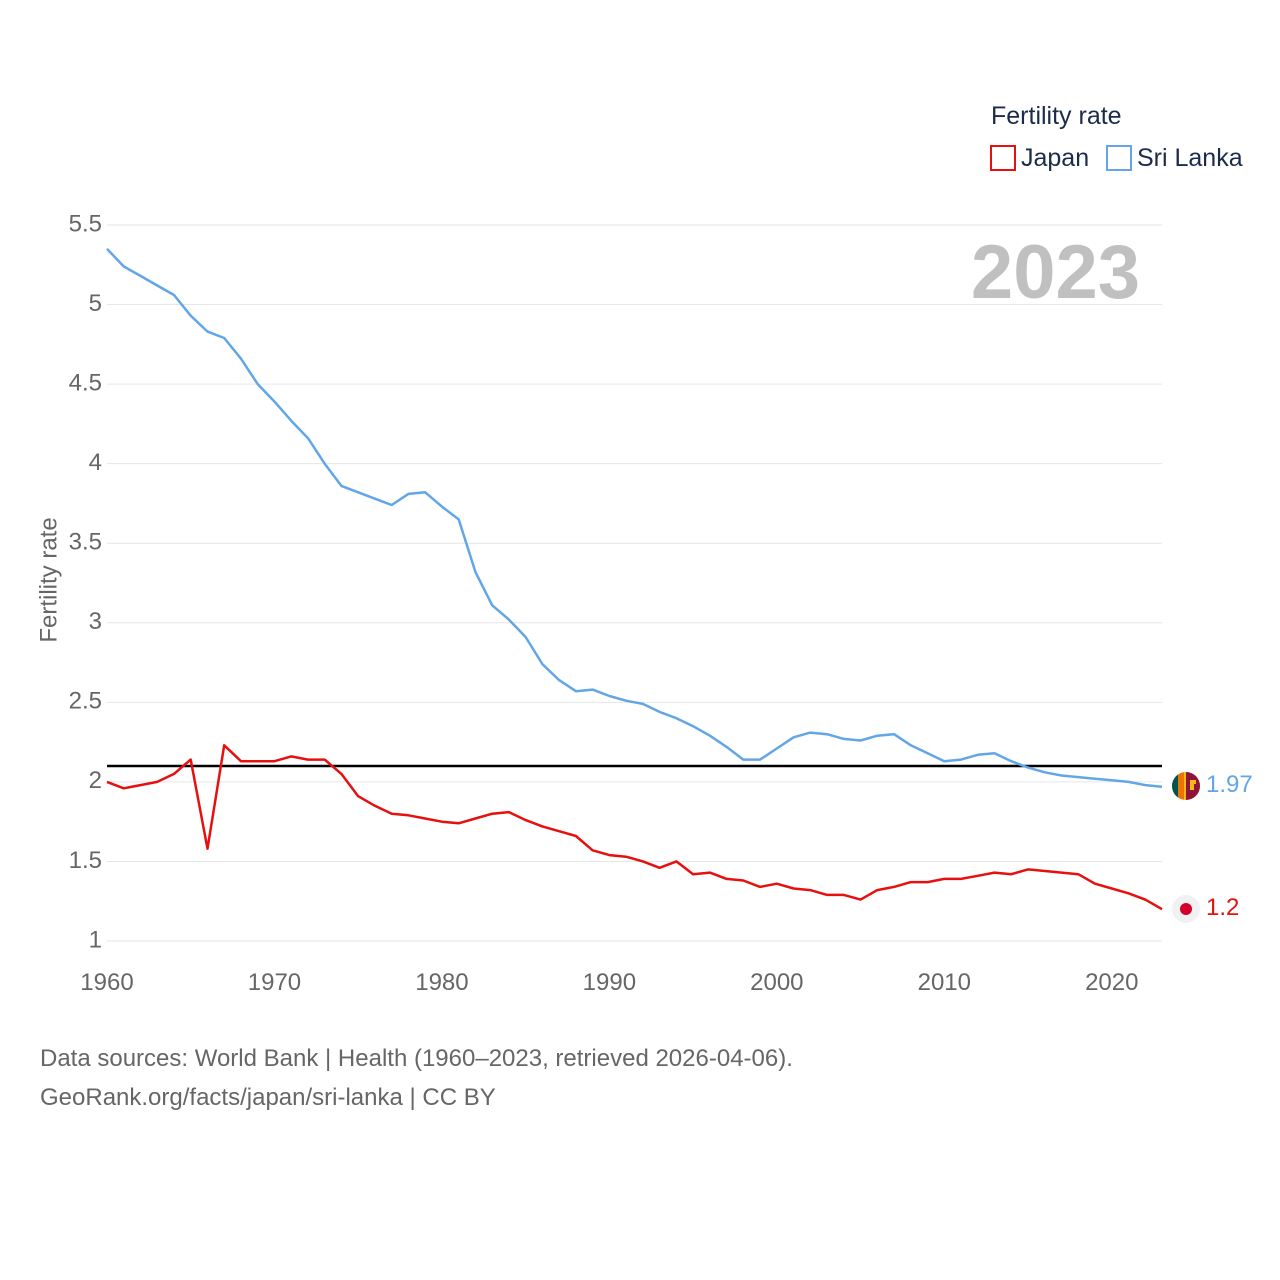  Describe the element at coordinates (1003, 158) in the screenshot. I see `legend-swatch-japan` at that location.